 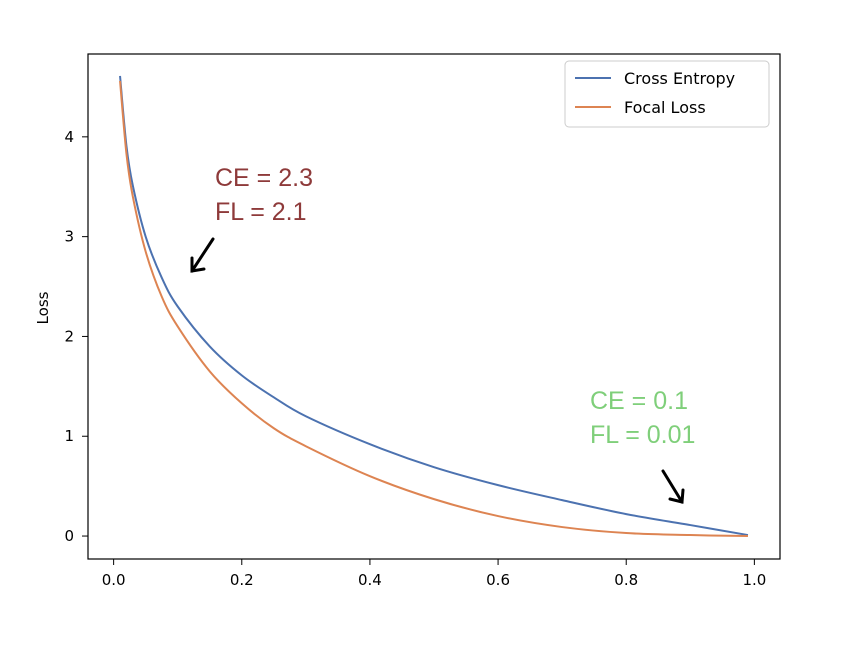 What do you see at coordinates (69, 336) in the screenshot?
I see `y-tick-label: 2` at bounding box center [69, 336].